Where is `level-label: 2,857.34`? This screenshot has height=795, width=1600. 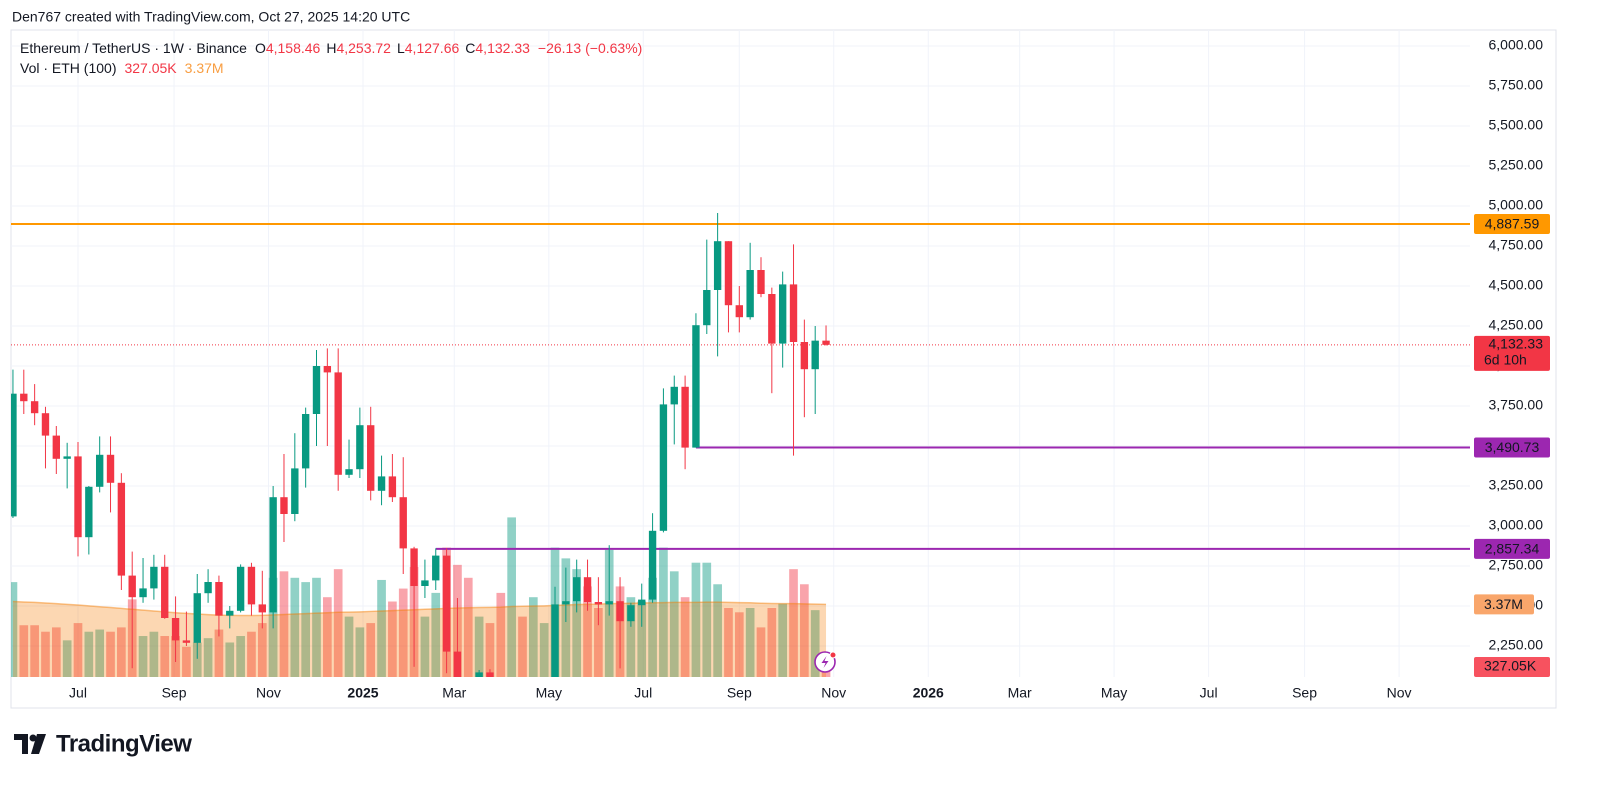
level-label: 2,857.34 is located at coordinates (1512, 549).